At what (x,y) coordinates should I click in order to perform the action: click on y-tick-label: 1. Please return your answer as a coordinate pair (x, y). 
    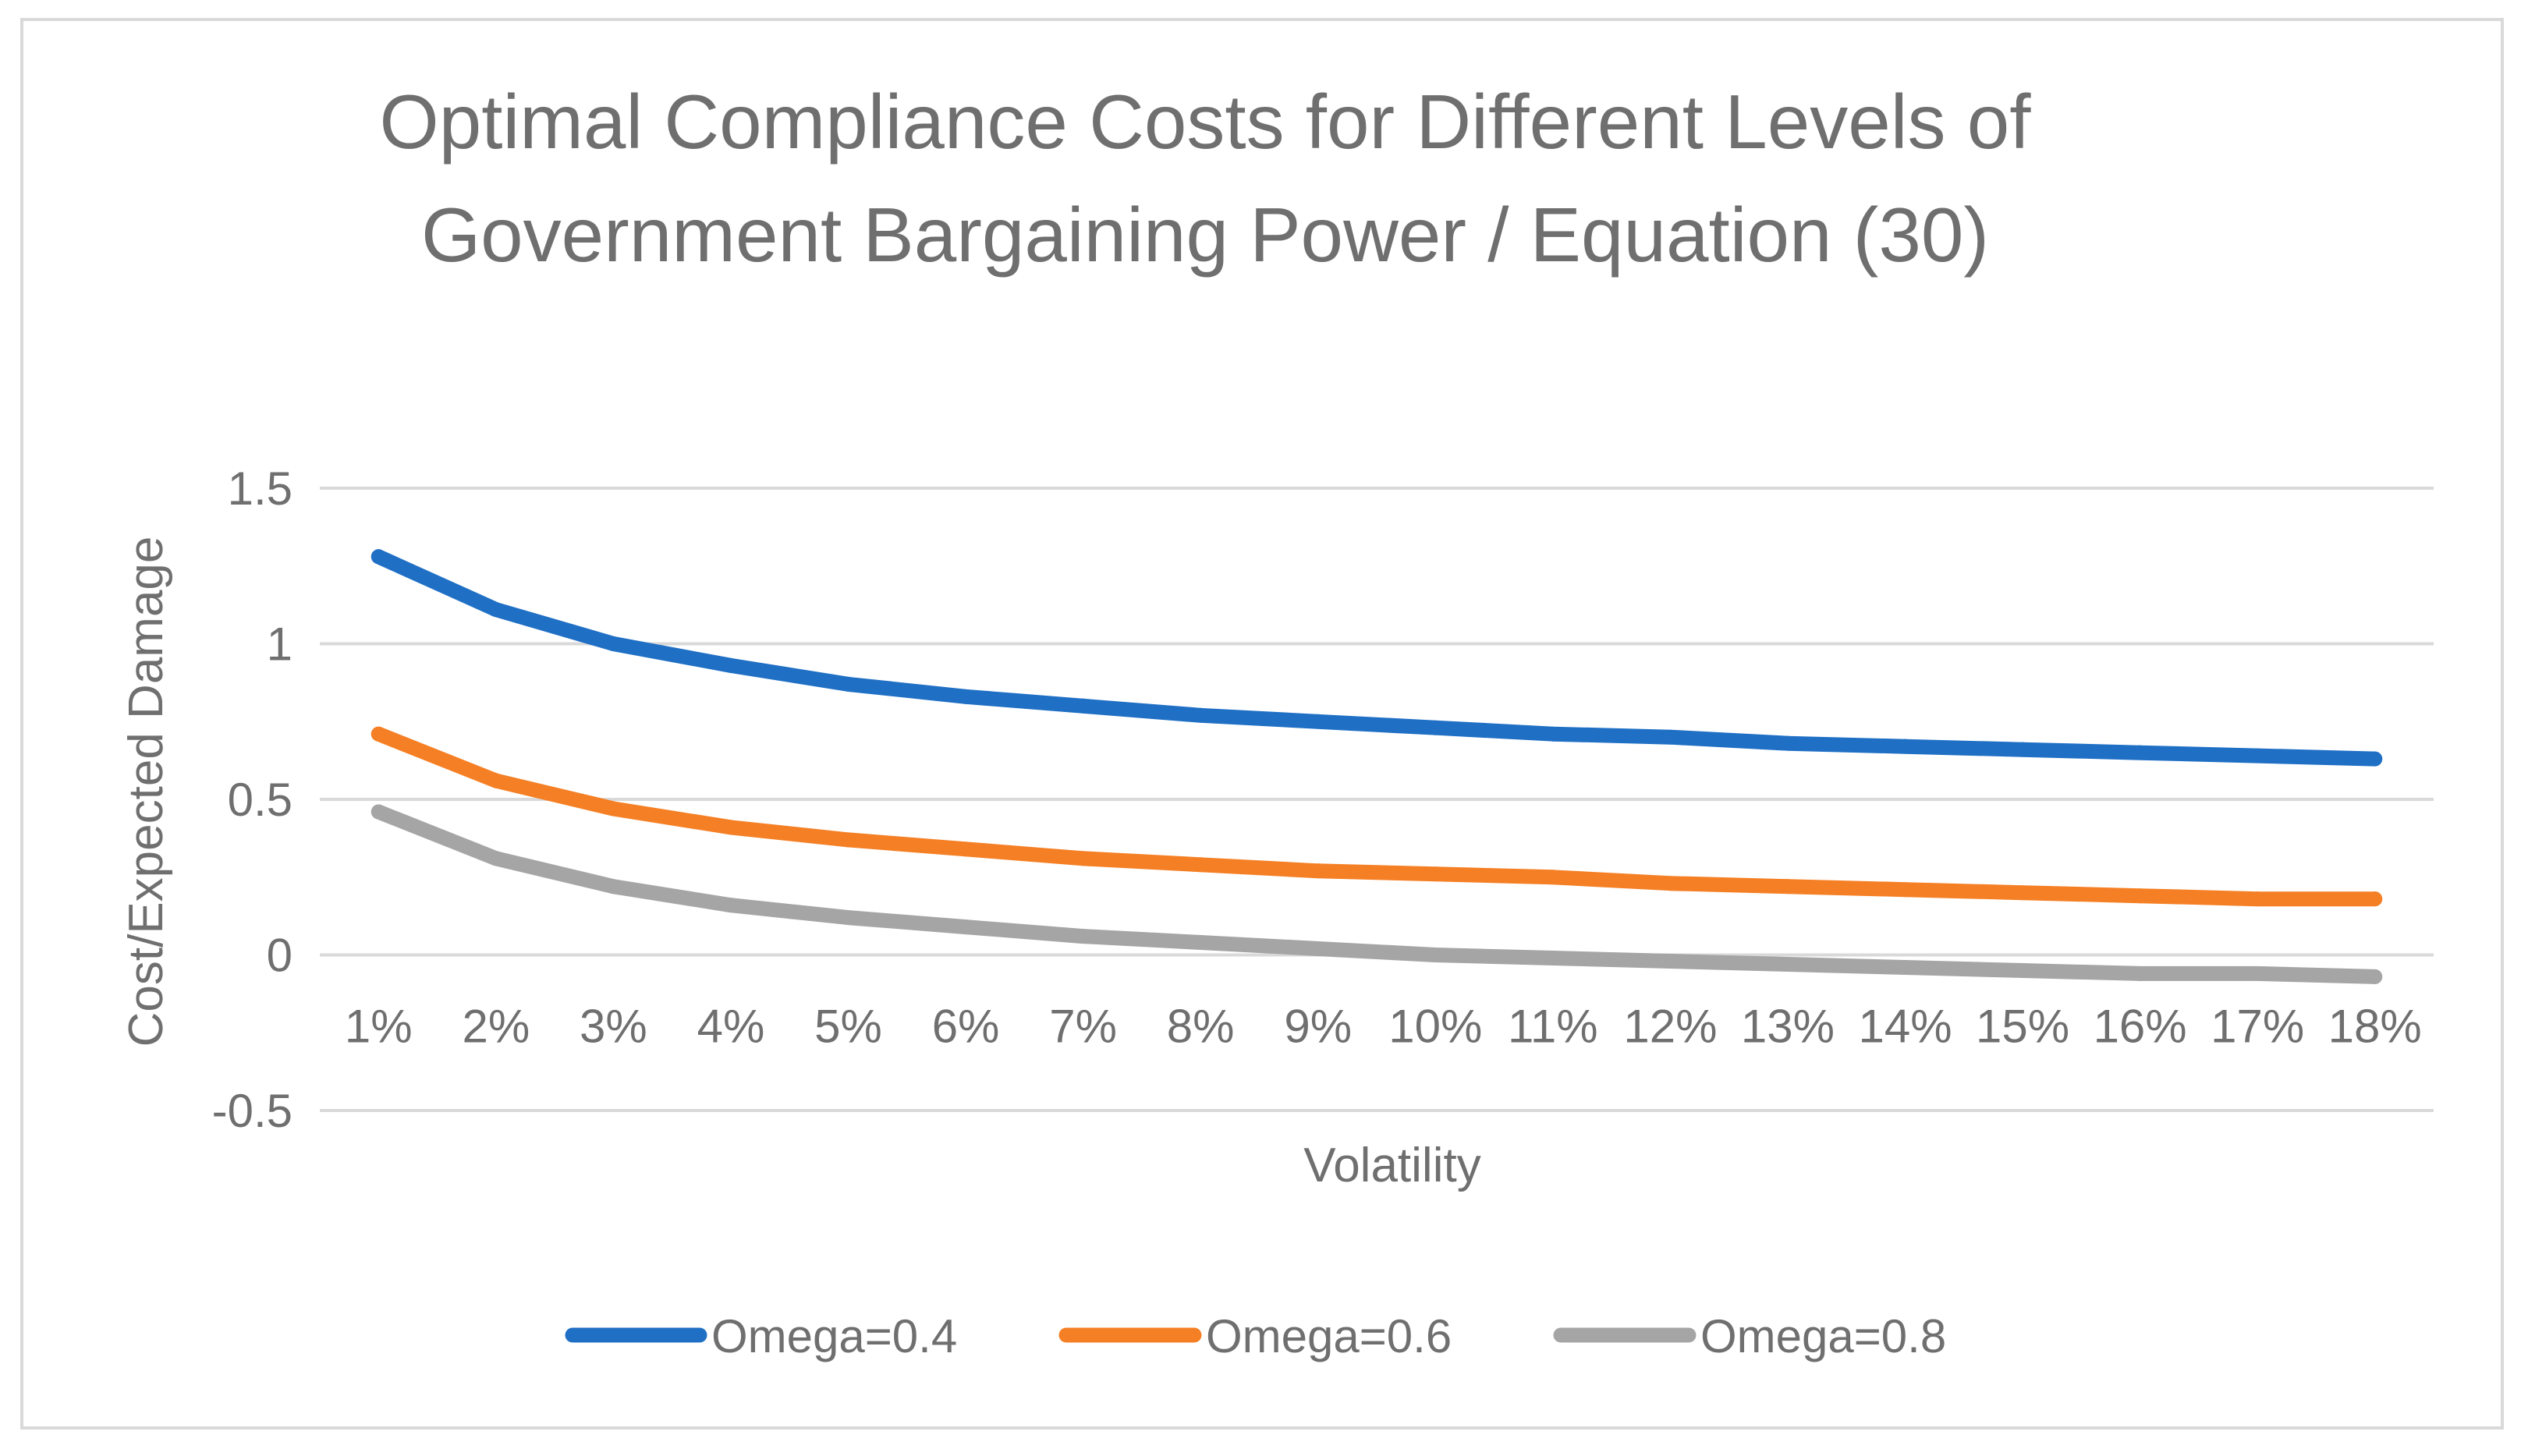
    Looking at the image, I should click on (280, 645).